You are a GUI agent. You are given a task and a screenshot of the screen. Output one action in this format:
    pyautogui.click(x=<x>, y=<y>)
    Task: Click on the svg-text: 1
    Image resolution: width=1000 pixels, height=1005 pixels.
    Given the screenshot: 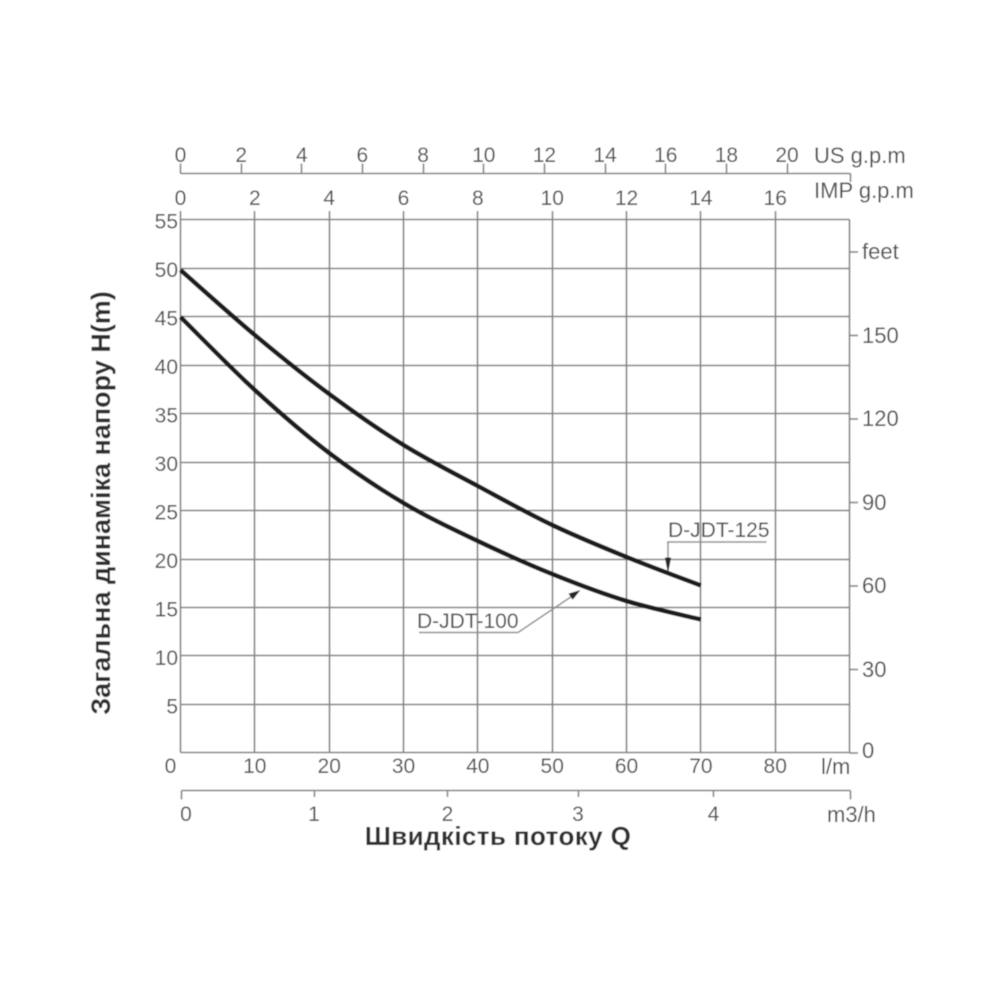 What is the action you would take?
    pyautogui.click(x=314, y=814)
    